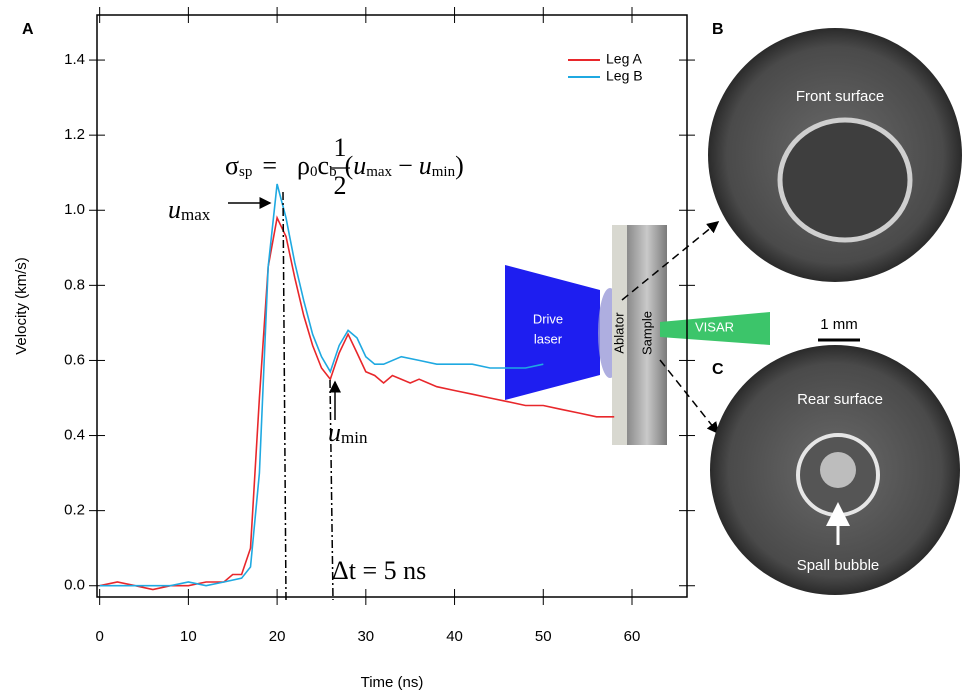  What do you see at coordinates (714, 326) in the screenshot?
I see `label: VISAR` at bounding box center [714, 326].